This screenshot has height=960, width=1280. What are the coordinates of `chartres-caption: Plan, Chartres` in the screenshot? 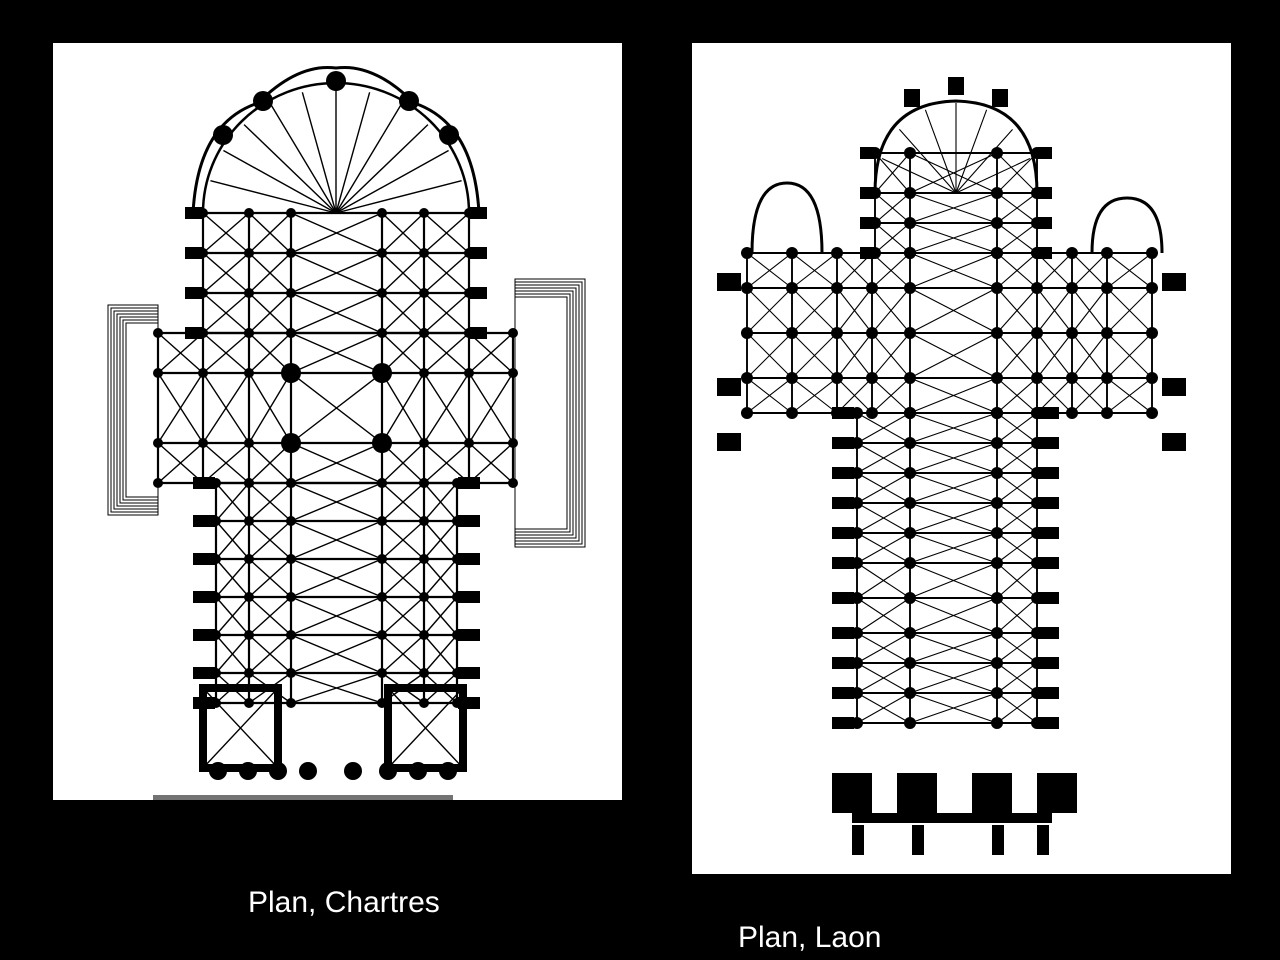 It's located at (344, 902).